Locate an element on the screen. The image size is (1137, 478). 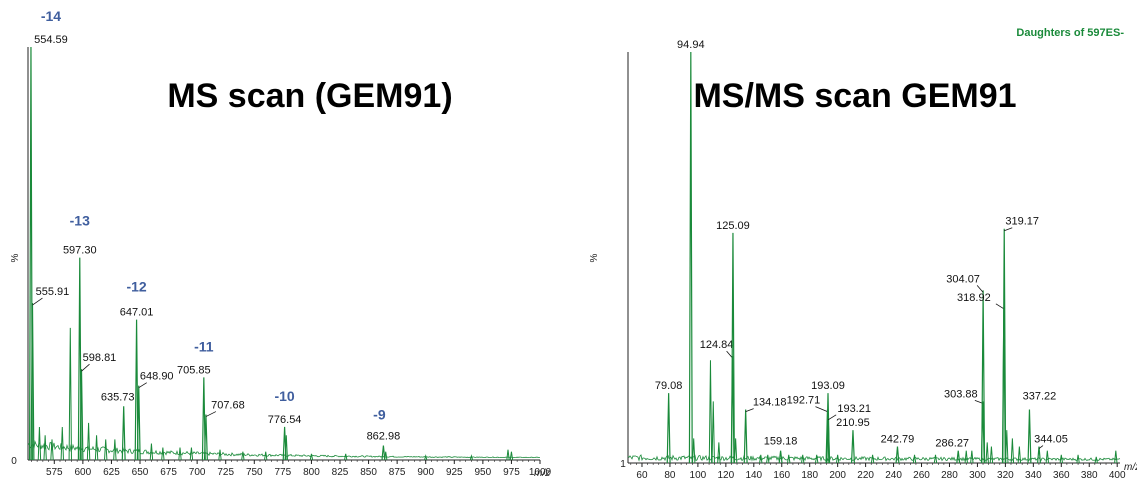
charge-state-label: -10 is located at coordinates (284, 396).